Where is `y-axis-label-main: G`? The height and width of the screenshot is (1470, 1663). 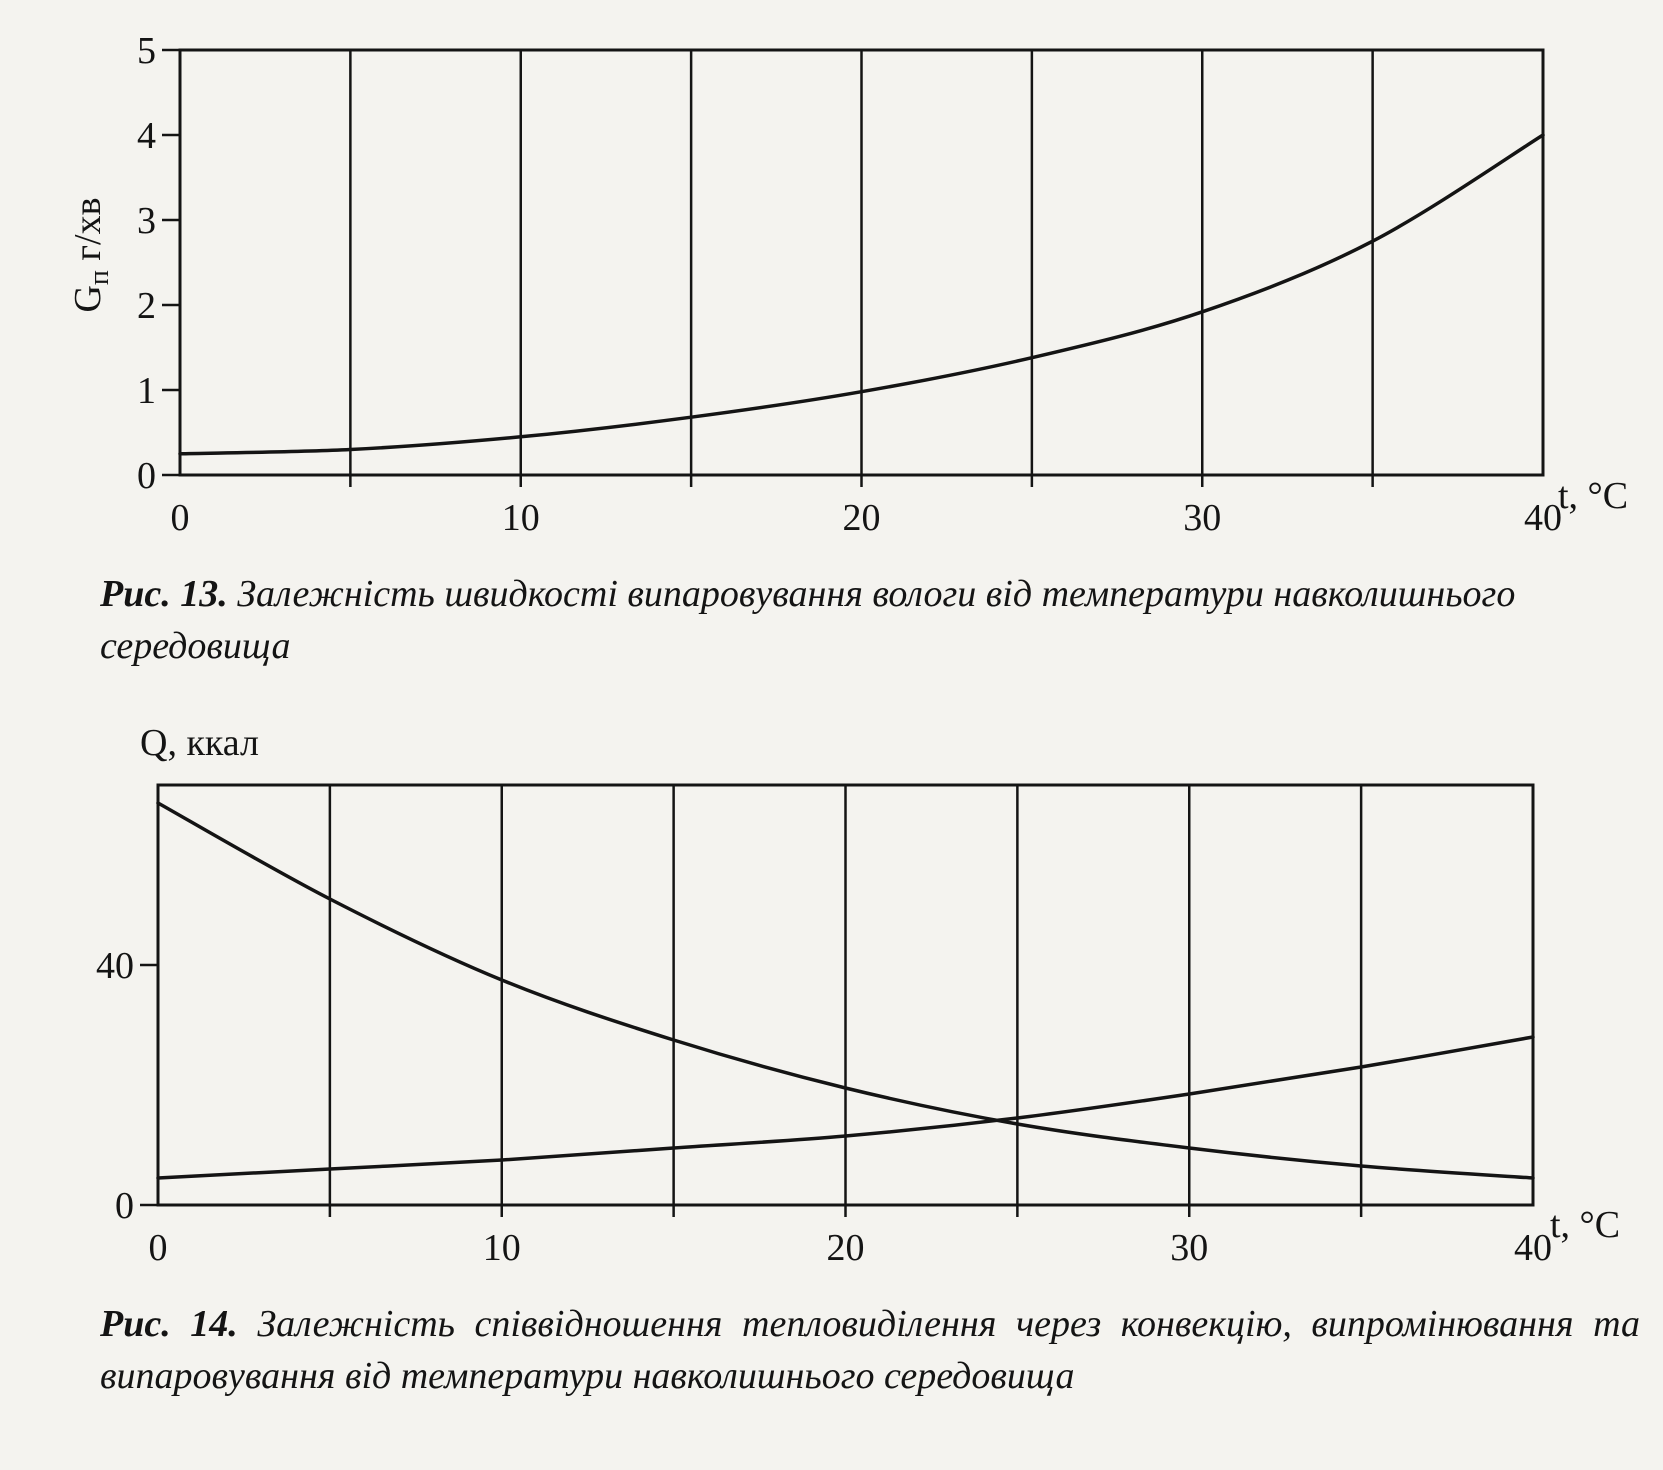
y-axis-label-main: G is located at coordinates (88, 298).